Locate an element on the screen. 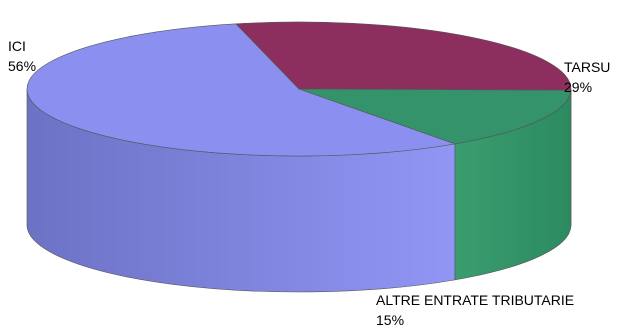 The width and height of the screenshot is (626, 331). slice-value-altre-entrate-tributarie: 15% is located at coordinates (390, 320).